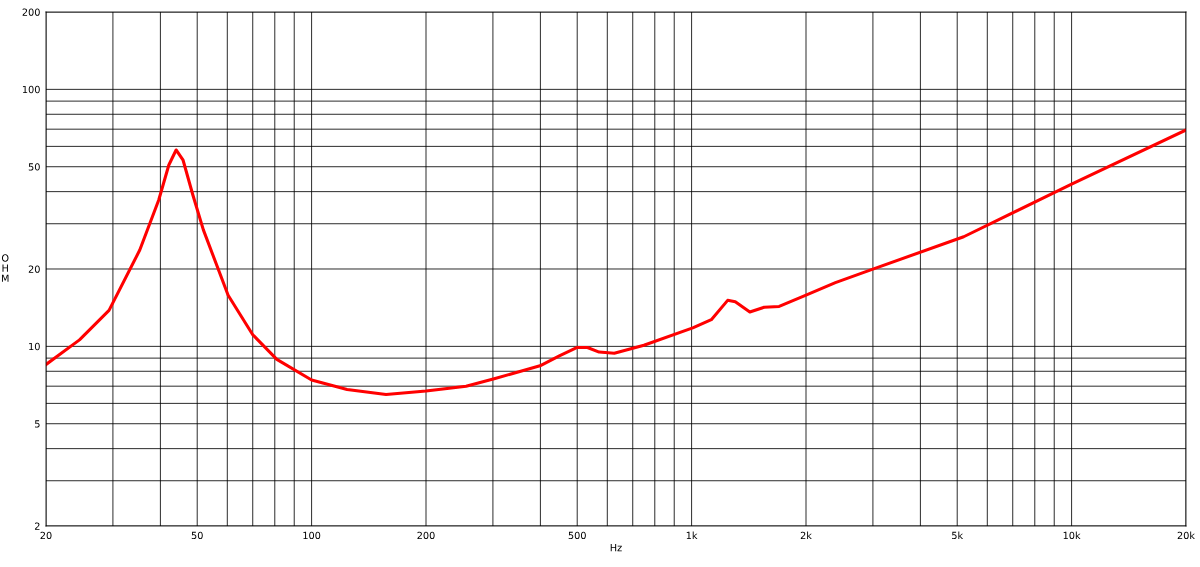 This screenshot has height=567, width=1200. What do you see at coordinates (692, 535) in the screenshot?
I see `x-tick-label: 1k` at bounding box center [692, 535].